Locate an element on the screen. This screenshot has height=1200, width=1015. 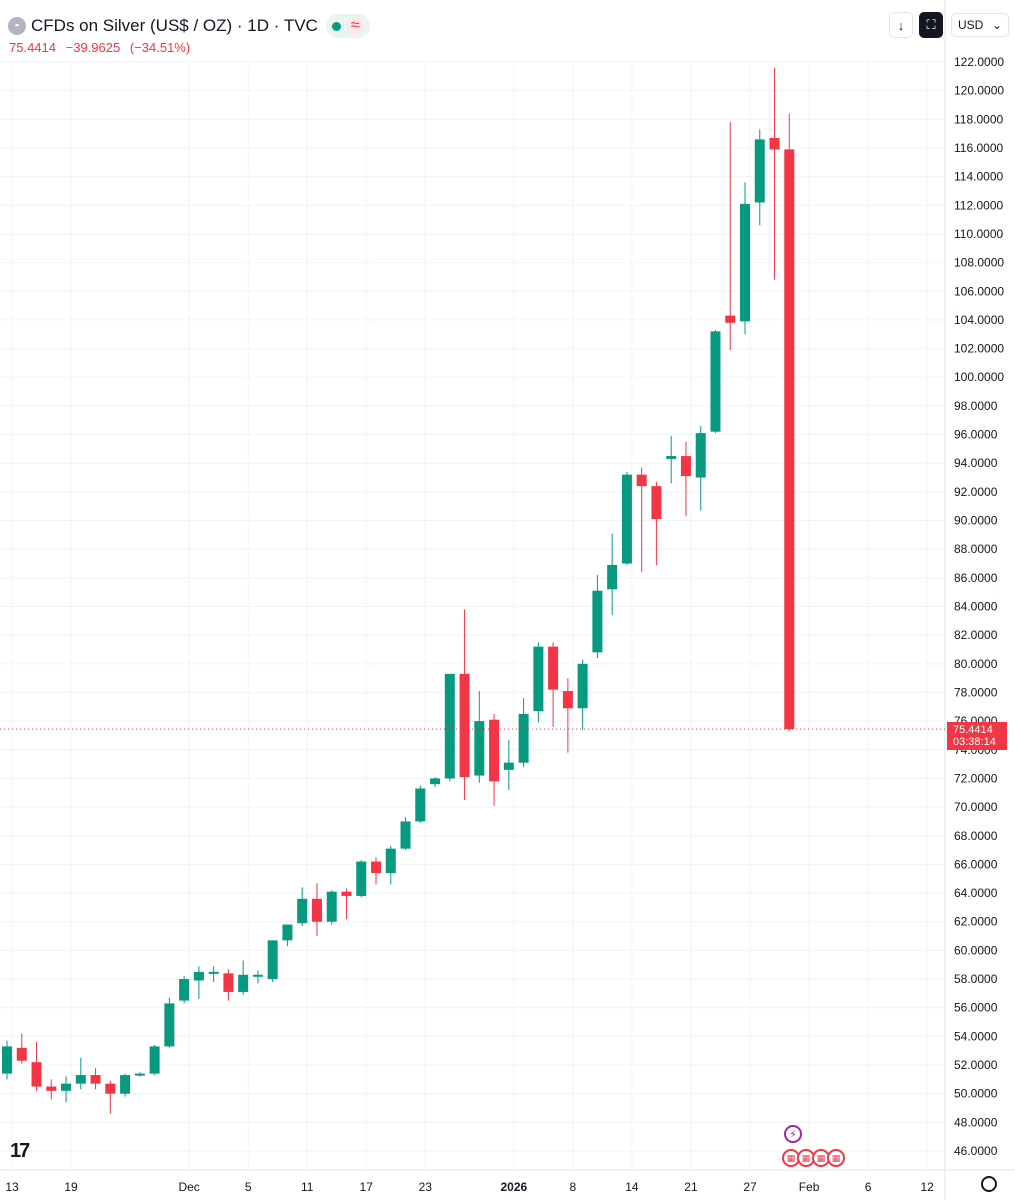
currency-select: USD ⌄ is located at coordinates (980, 25).